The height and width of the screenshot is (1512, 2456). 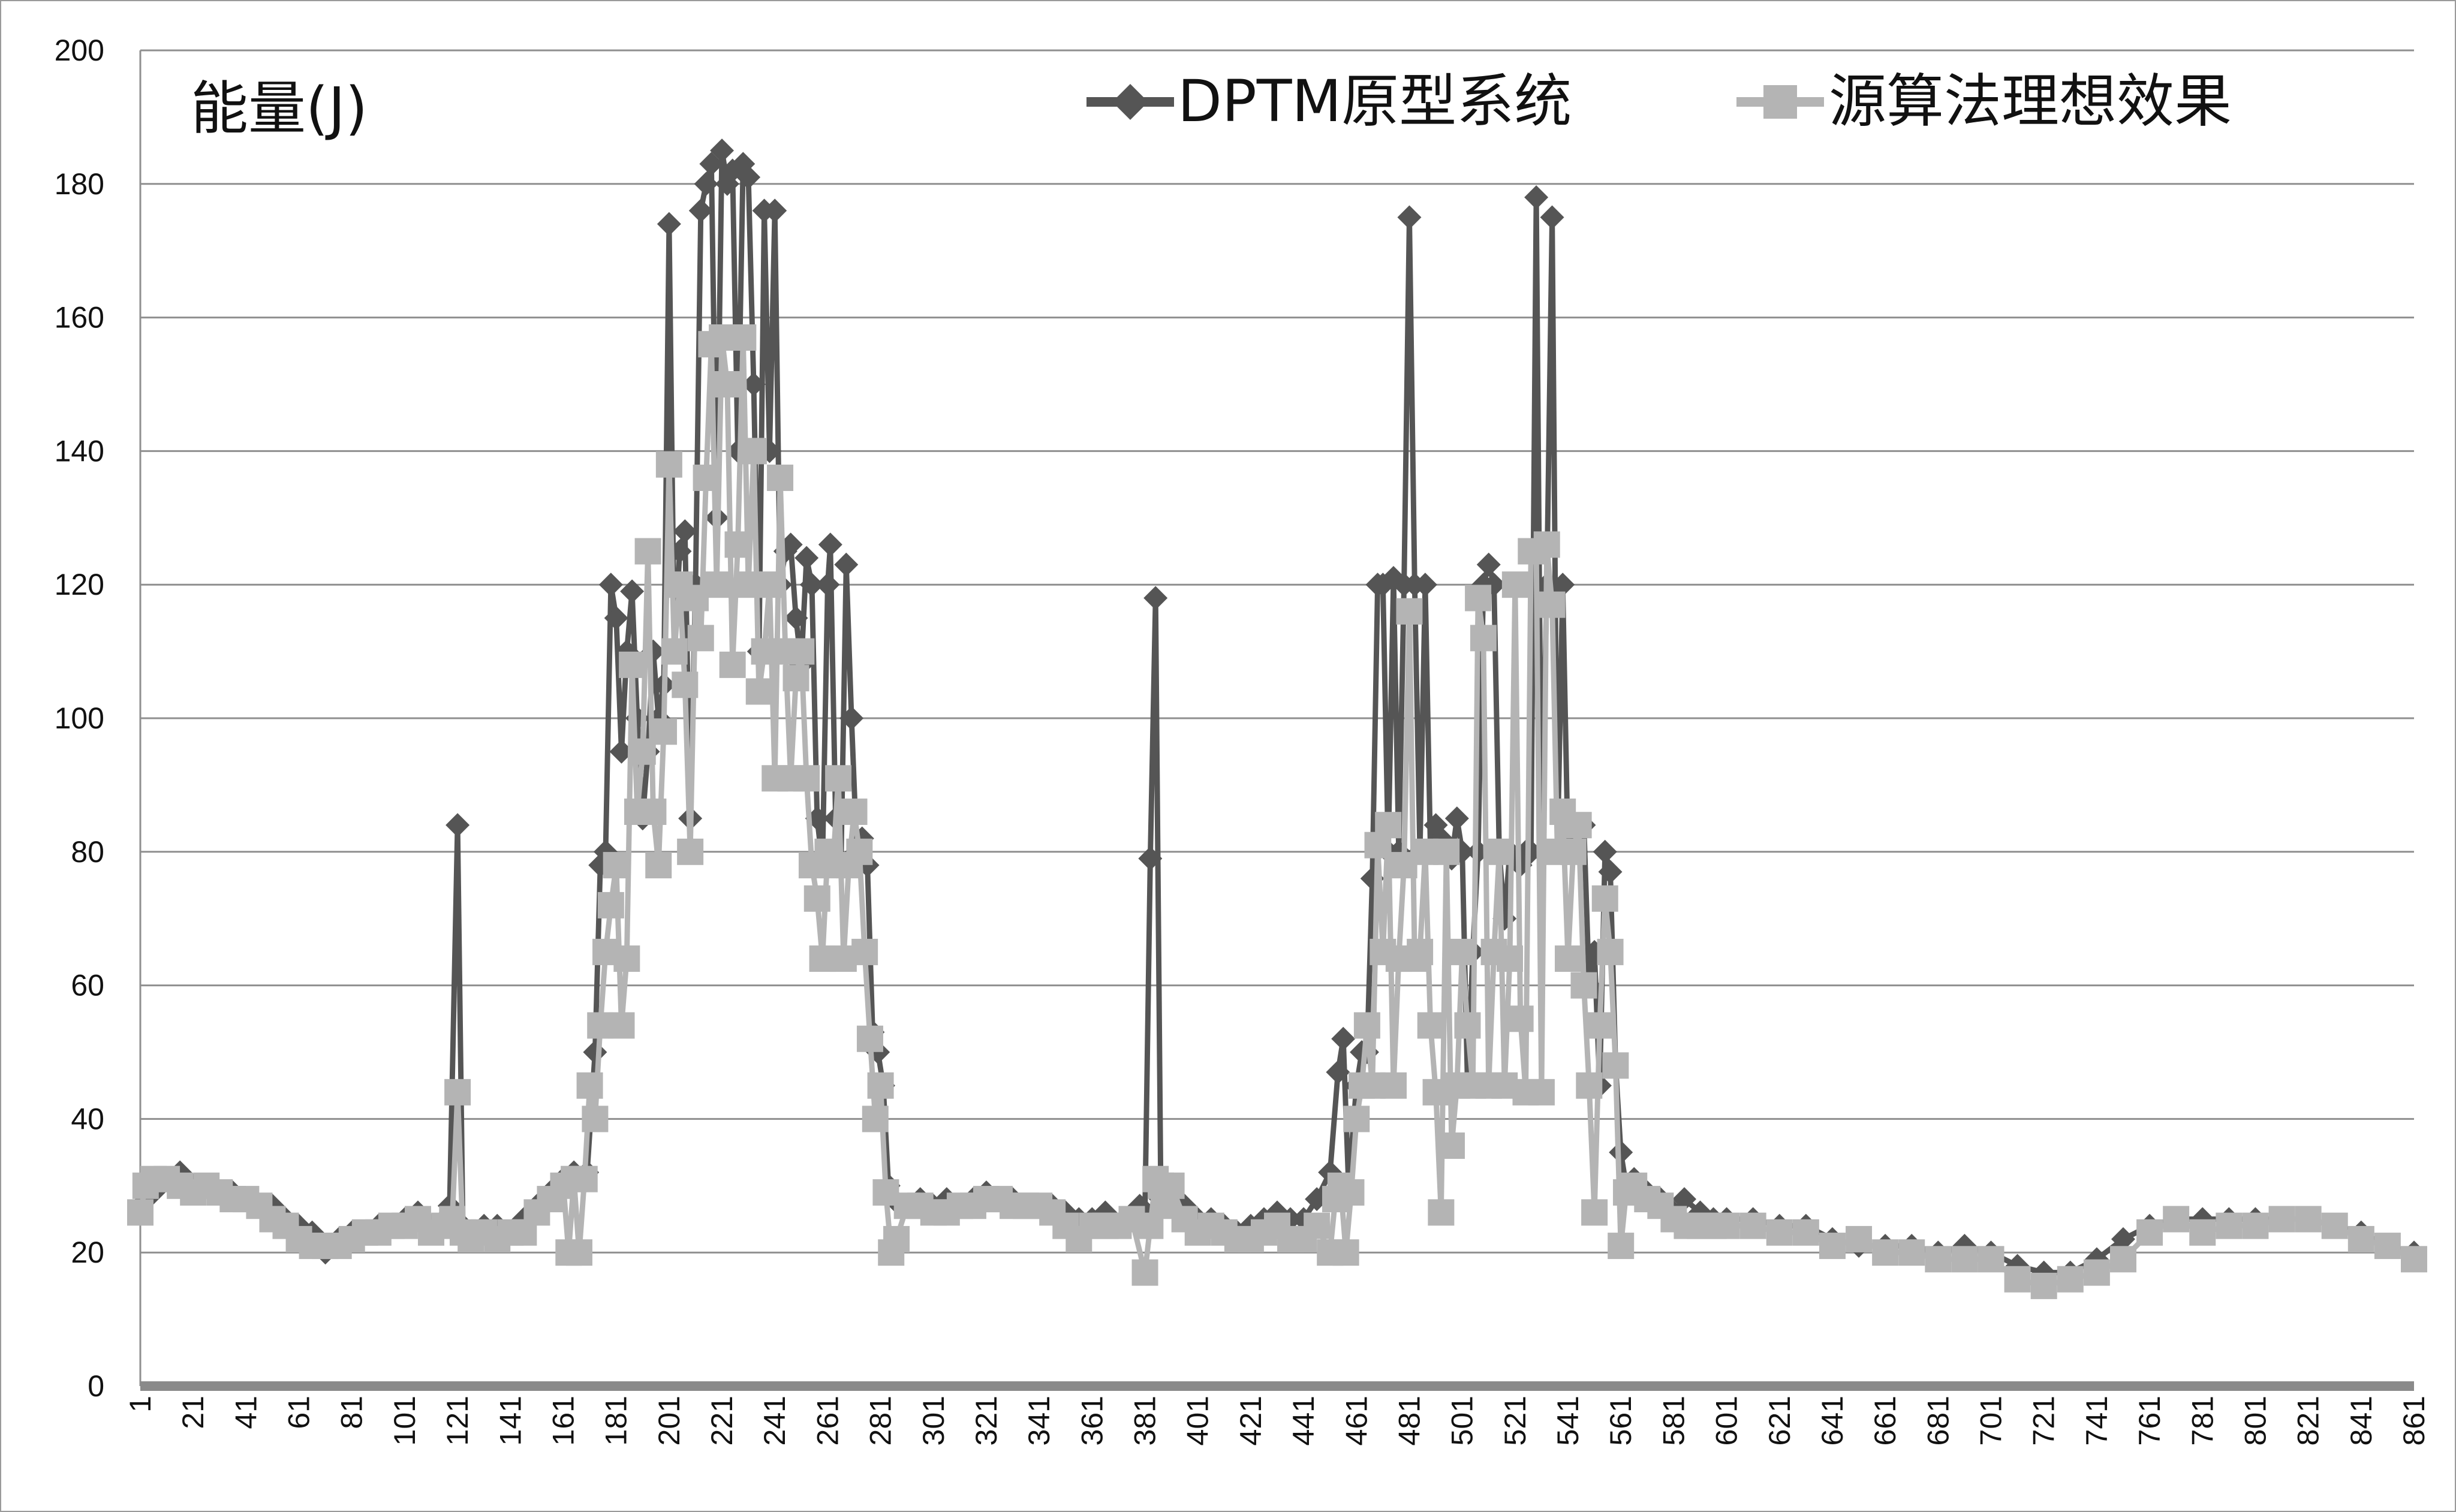 What do you see at coordinates (934, 1420) in the screenshot?
I see `x-tick-label: 301` at bounding box center [934, 1420].